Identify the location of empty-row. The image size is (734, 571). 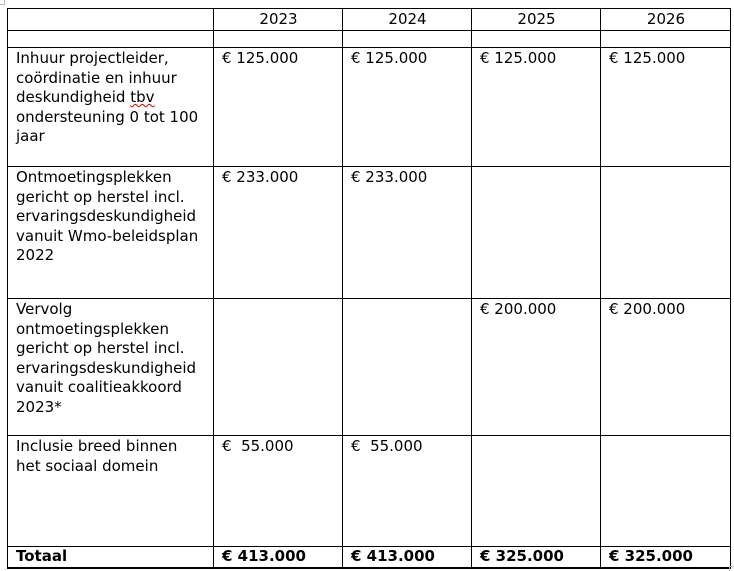
(369, 39).